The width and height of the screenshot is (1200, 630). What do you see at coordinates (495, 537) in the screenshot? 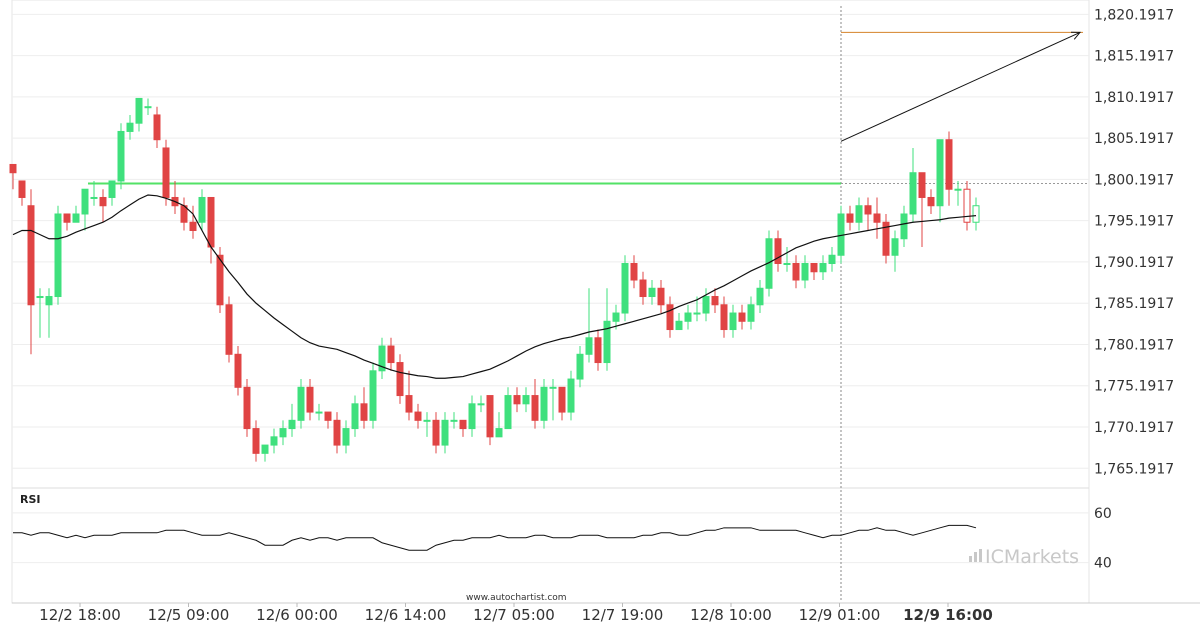
I see `rsi-line` at bounding box center [495, 537].